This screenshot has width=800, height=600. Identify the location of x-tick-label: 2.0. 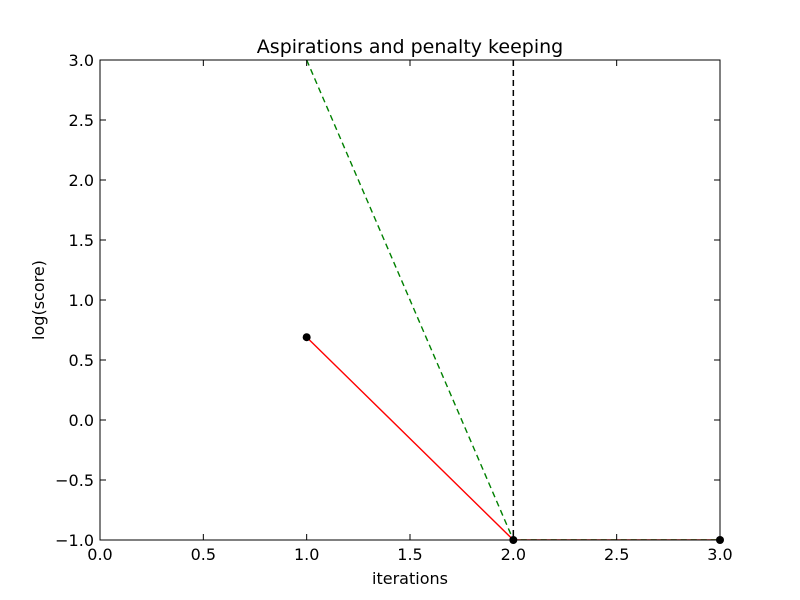
(513, 554).